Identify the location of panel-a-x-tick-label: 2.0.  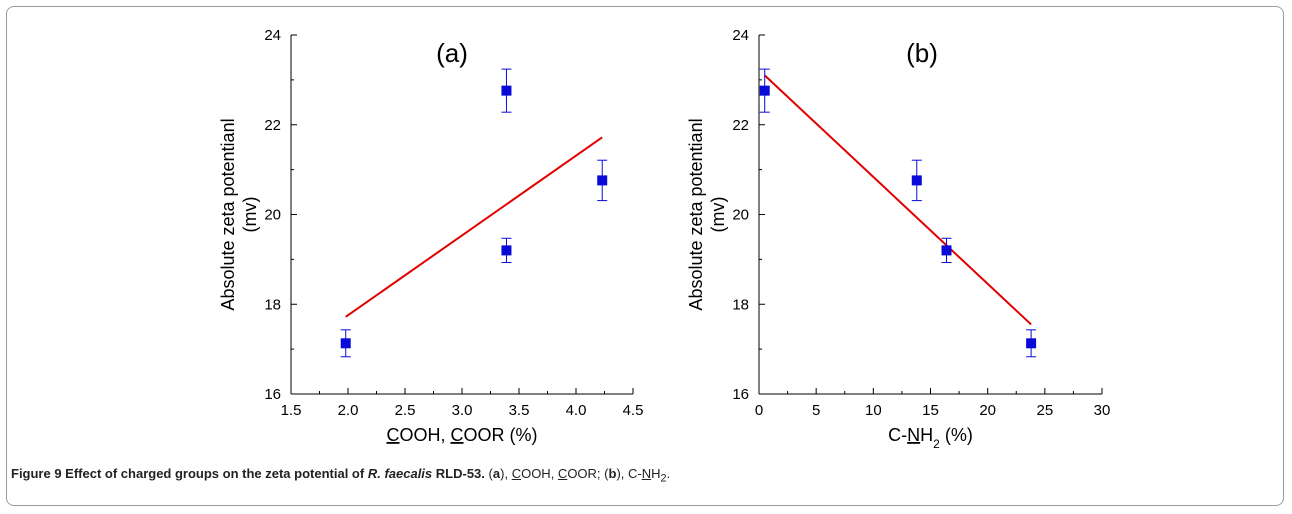
(348, 410).